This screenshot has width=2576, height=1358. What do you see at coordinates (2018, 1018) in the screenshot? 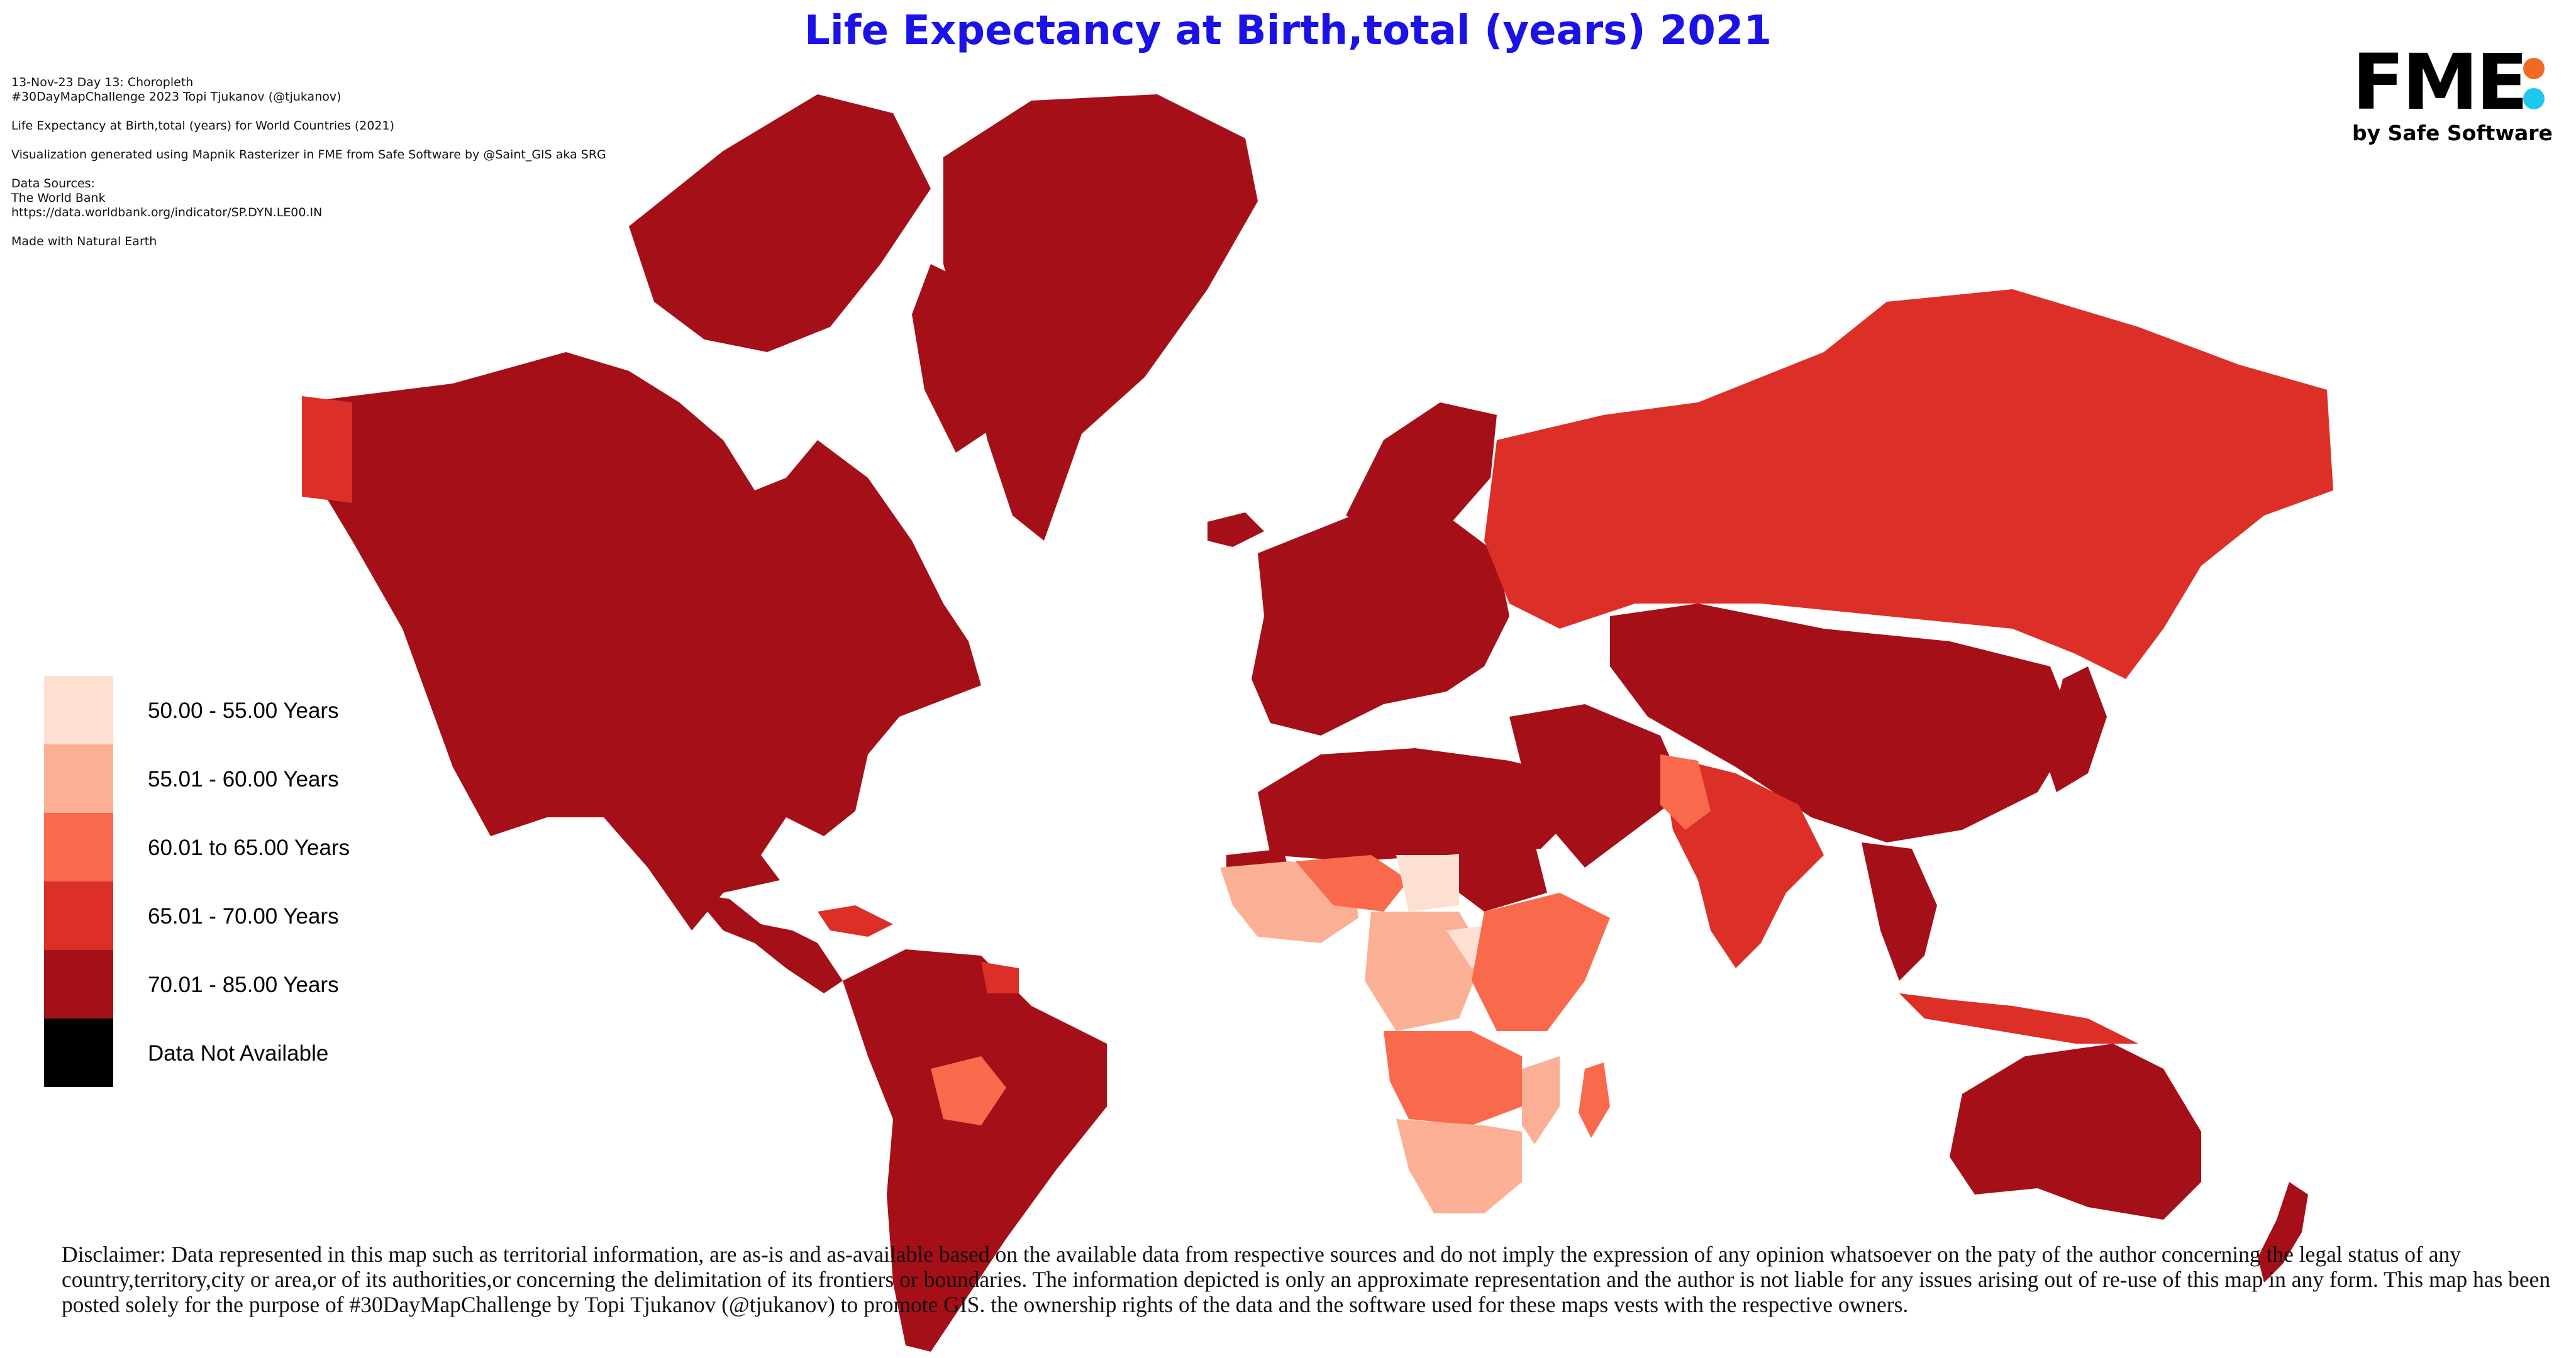
I see `indonesia` at bounding box center [2018, 1018].